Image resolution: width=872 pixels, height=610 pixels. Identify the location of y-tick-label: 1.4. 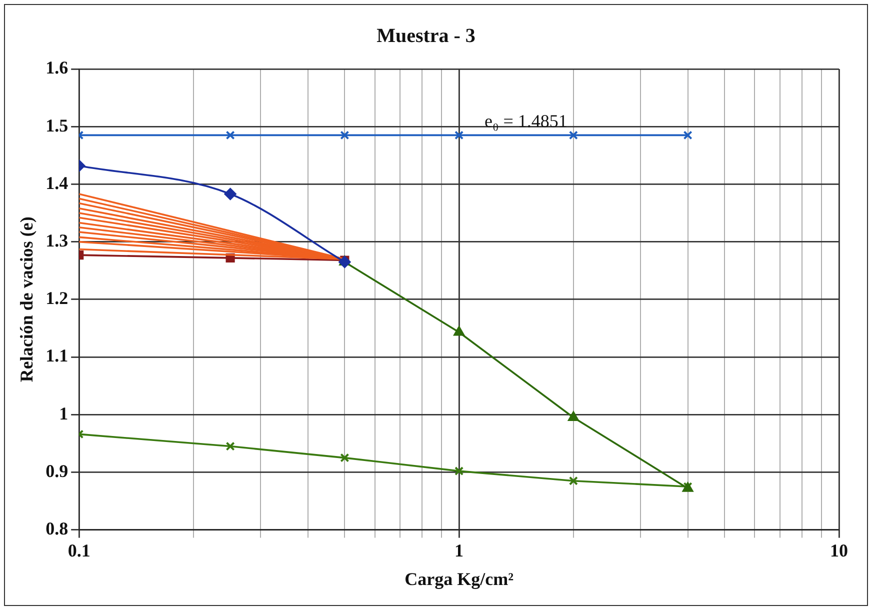
(57, 182).